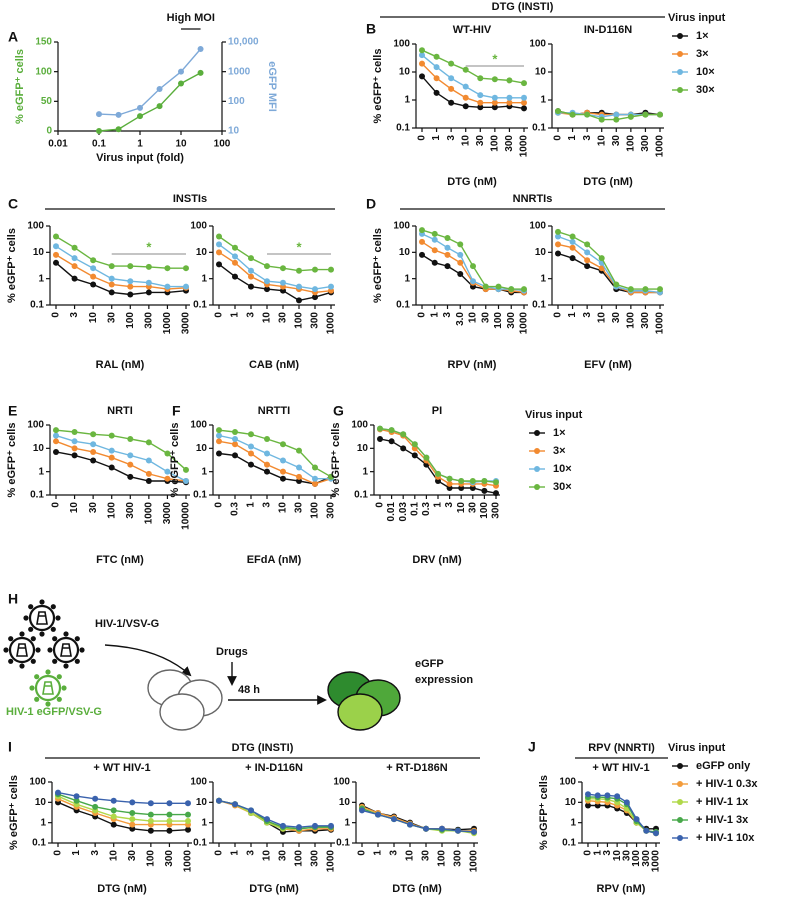 This screenshot has width=794, height=903. I want to click on panel-label: G, so click(338, 411).